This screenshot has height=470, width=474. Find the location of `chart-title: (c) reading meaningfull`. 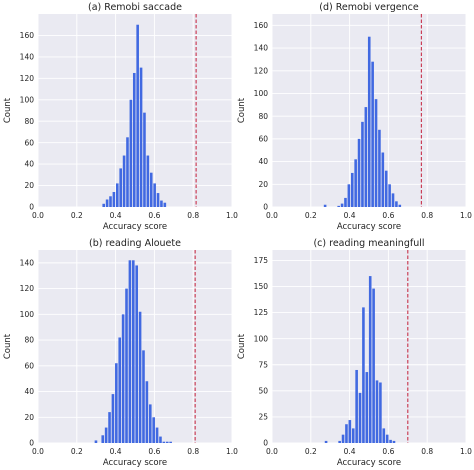

chart-title: (c) reading meaningfull is located at coordinates (368, 243).